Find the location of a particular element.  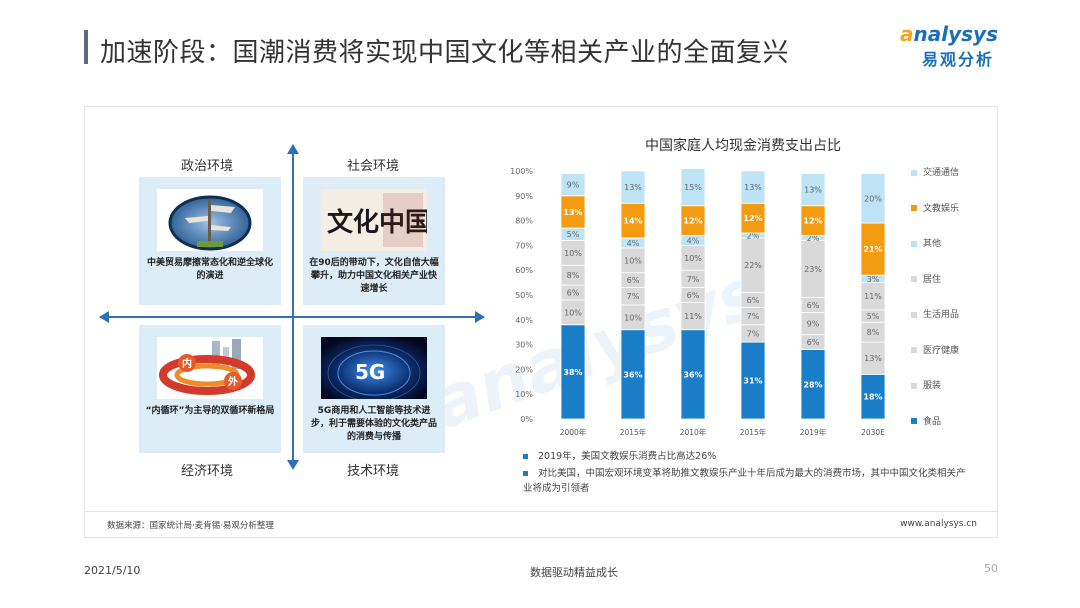

legend-label: 交通通信 is located at coordinates (941, 173).